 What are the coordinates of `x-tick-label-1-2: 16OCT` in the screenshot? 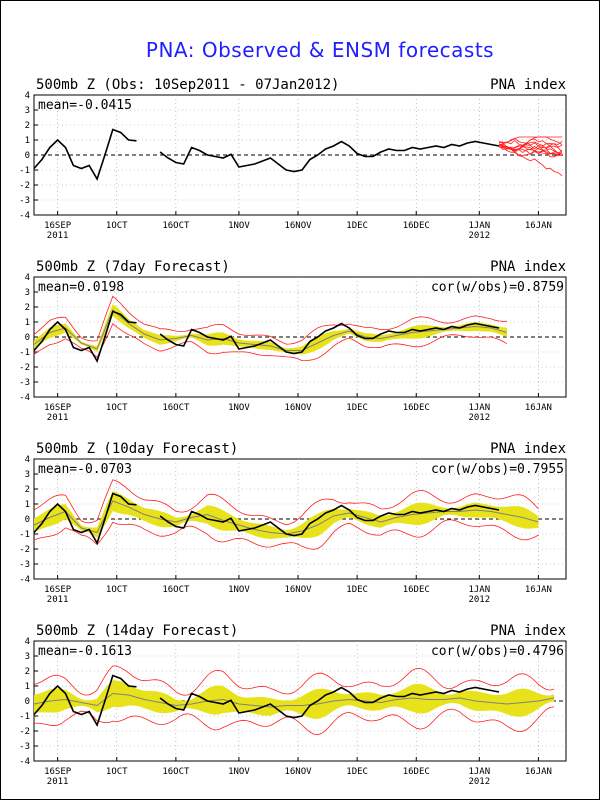 It's located at (176, 408).